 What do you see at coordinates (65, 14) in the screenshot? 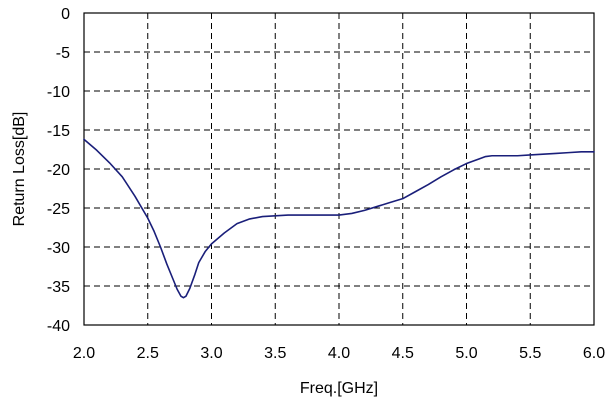
I see `y-tick-label: 0` at bounding box center [65, 14].